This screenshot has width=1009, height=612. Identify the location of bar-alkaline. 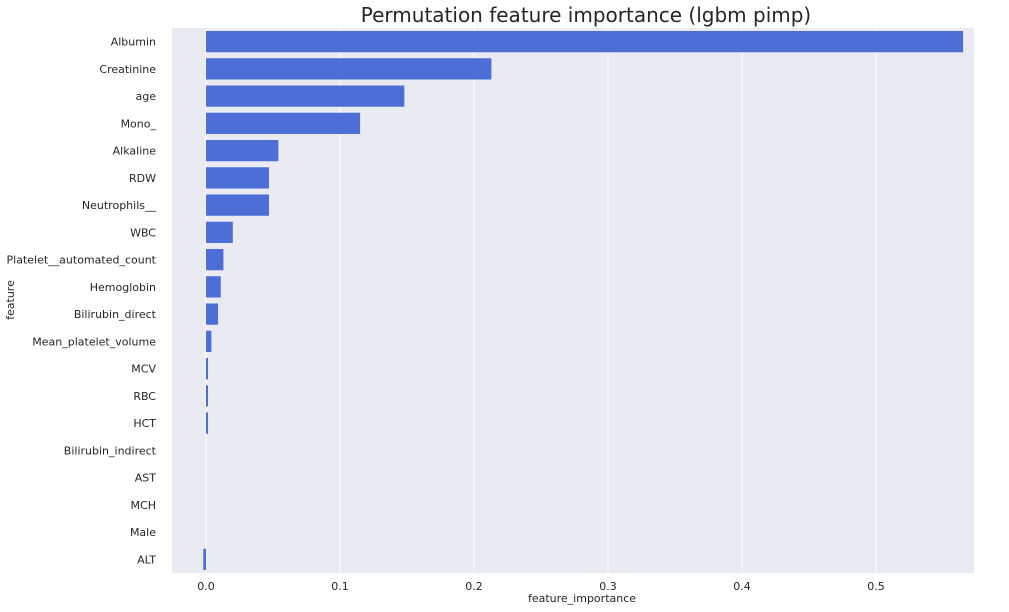
(242, 150).